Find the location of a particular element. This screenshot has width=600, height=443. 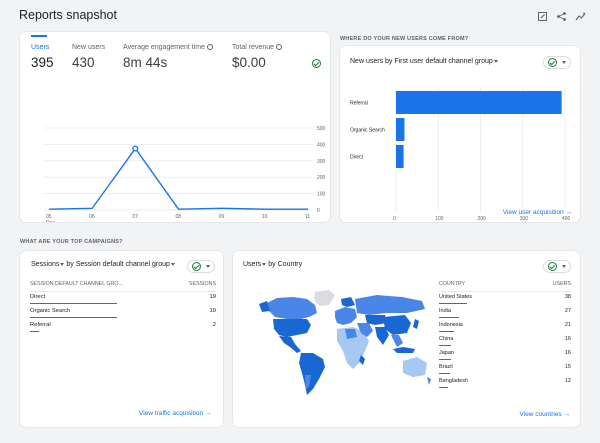

country-table-header: COUNTRY USERS is located at coordinates (505, 286).